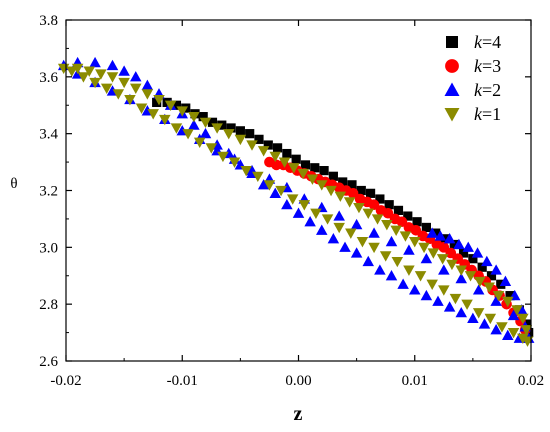  What do you see at coordinates (48, 248) in the screenshot?
I see `y-tick-label: 3.0` at bounding box center [48, 248].